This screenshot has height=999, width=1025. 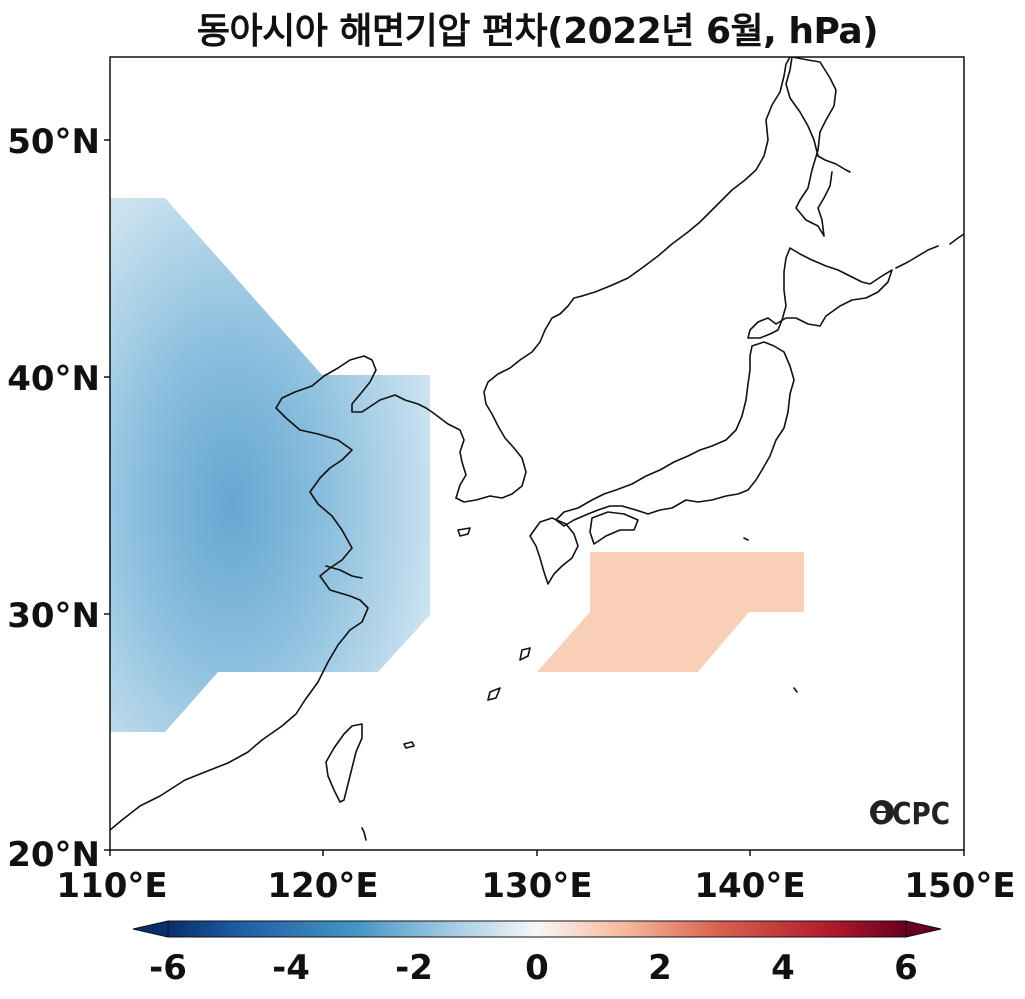 What do you see at coordinates (111, 886) in the screenshot?
I see `lon-tick-label: 110°E` at bounding box center [111, 886].